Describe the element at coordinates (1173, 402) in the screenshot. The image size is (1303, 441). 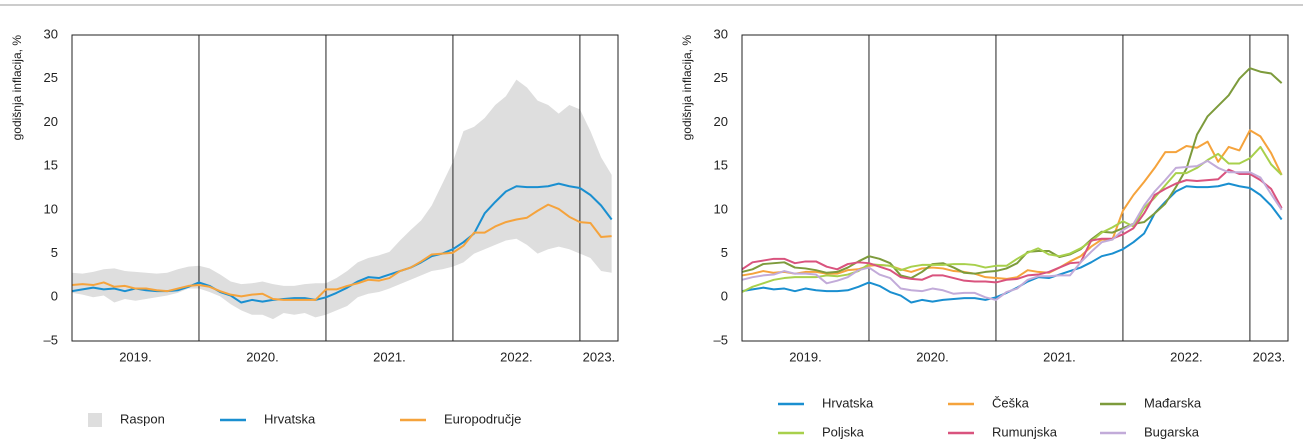
I see `legend-label: Mađarska` at that location.